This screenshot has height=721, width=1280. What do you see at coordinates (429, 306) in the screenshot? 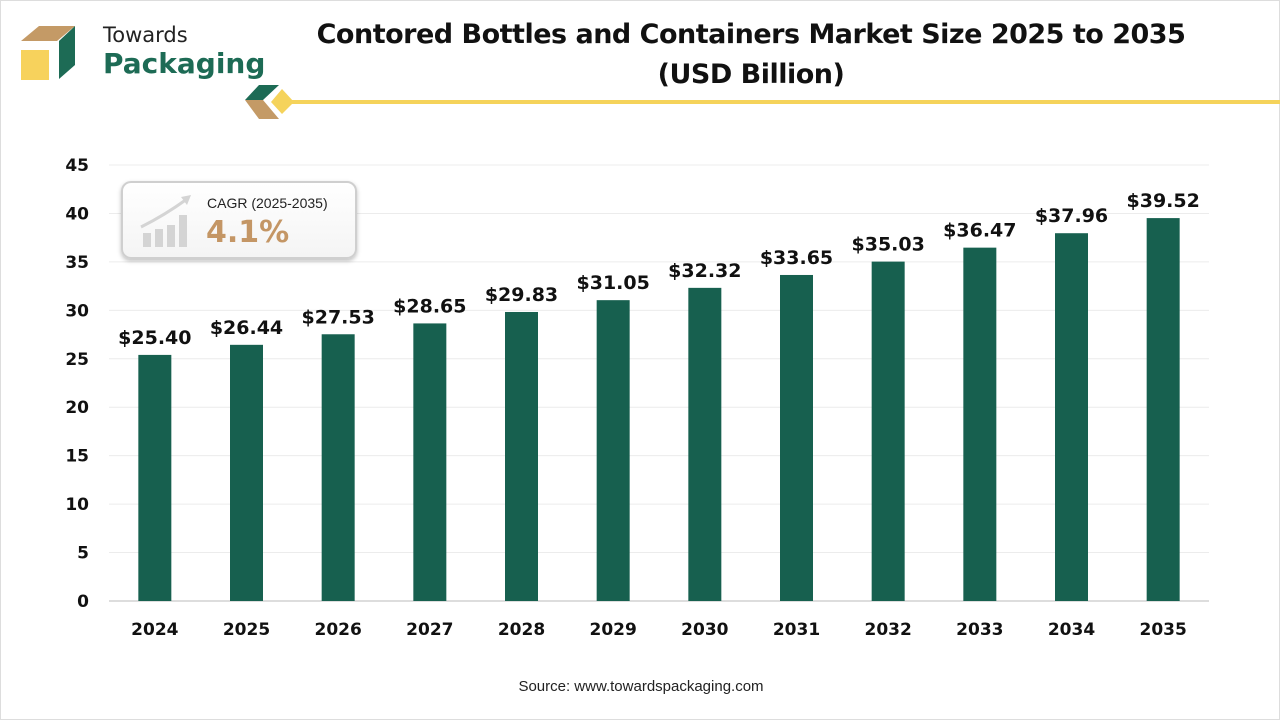
I see `data-label-2027: $28.65` at bounding box center [429, 306].